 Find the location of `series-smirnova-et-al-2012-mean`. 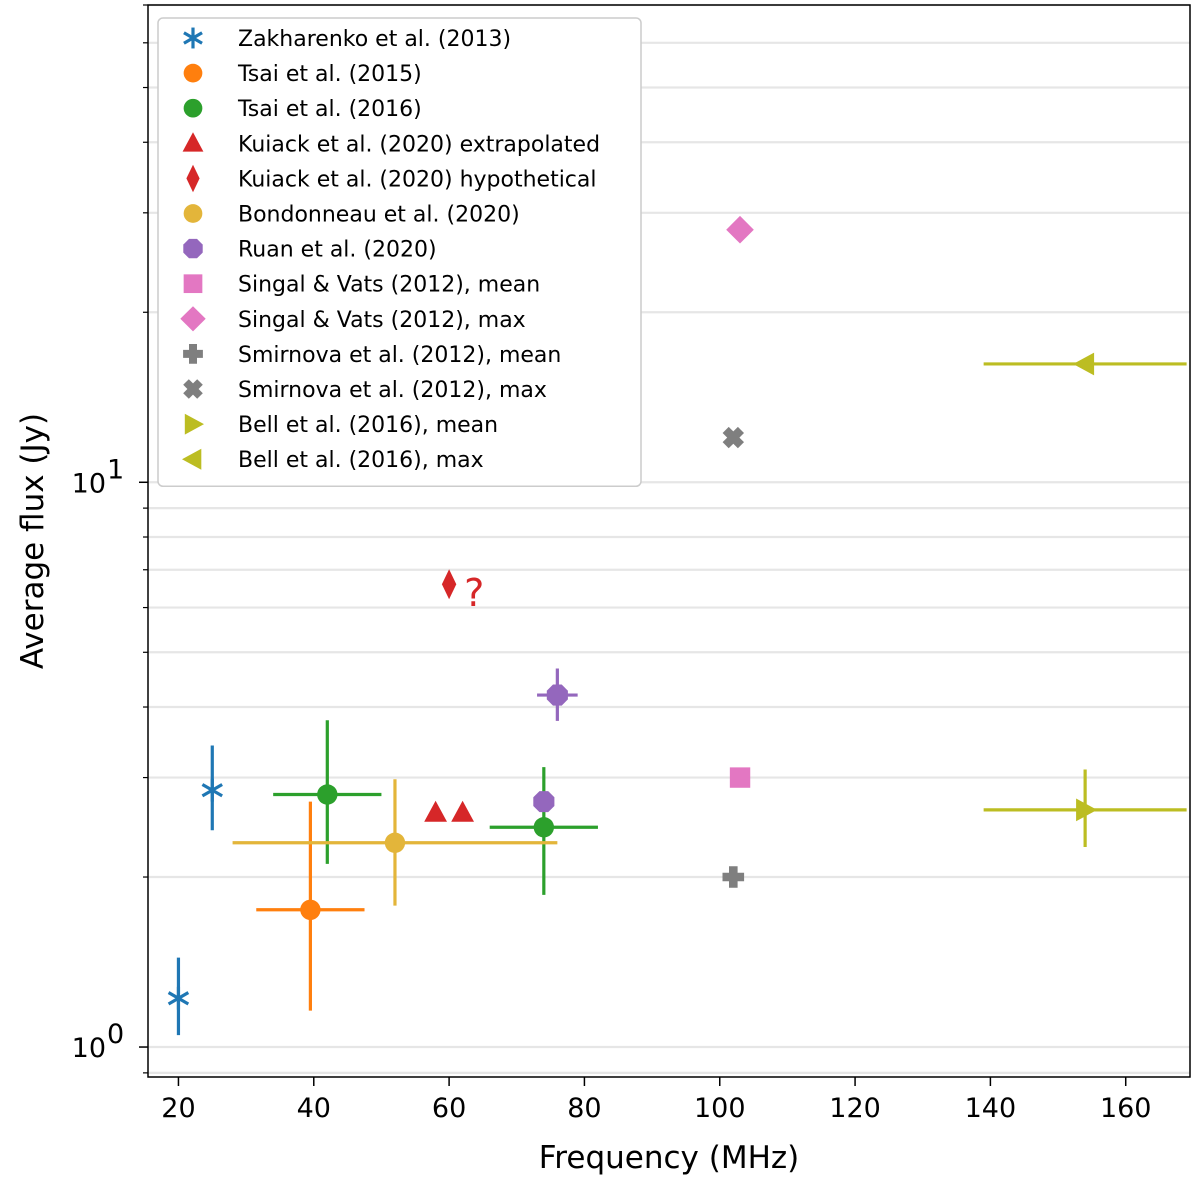

series-smirnova-et-al-2012-mean is located at coordinates (733, 877).